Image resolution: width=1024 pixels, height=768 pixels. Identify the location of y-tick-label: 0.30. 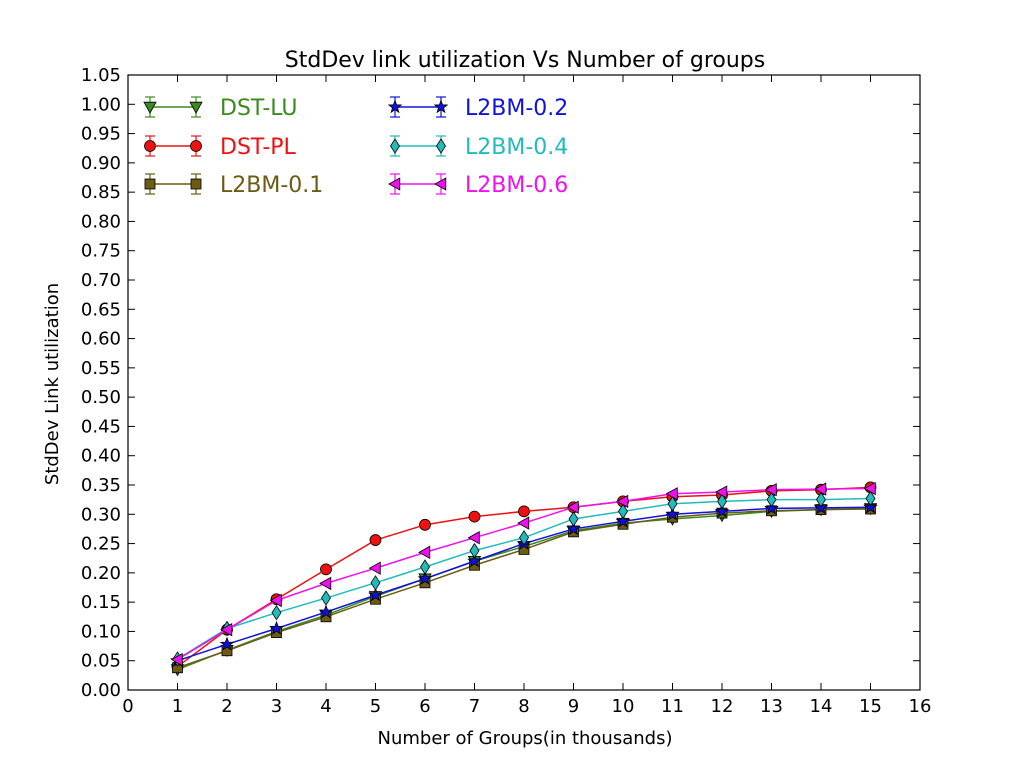
(101, 514).